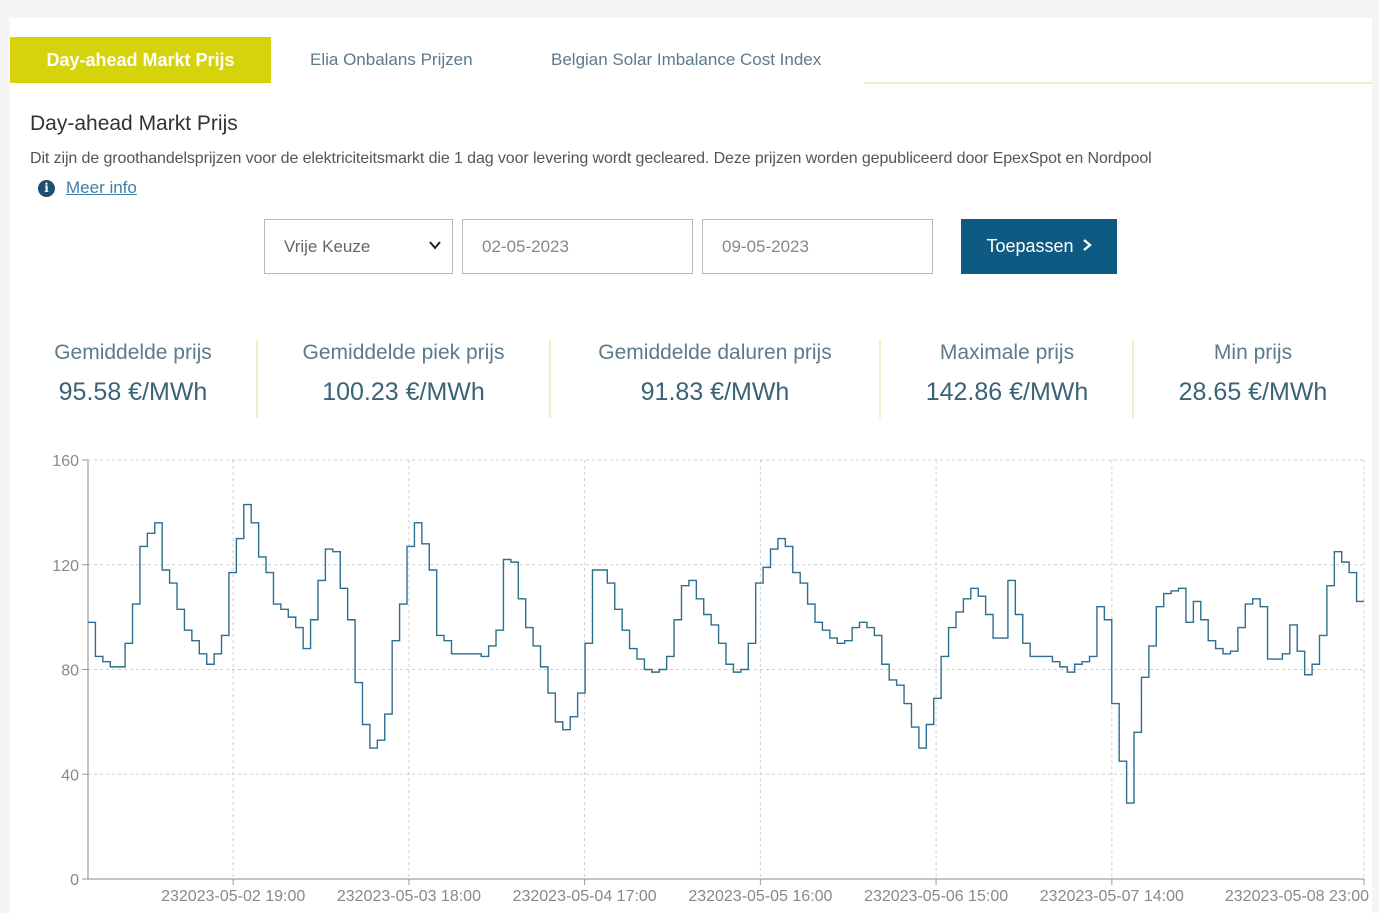  Describe the element at coordinates (65, 461) in the screenshot. I see `y-tick-label: 160` at that location.